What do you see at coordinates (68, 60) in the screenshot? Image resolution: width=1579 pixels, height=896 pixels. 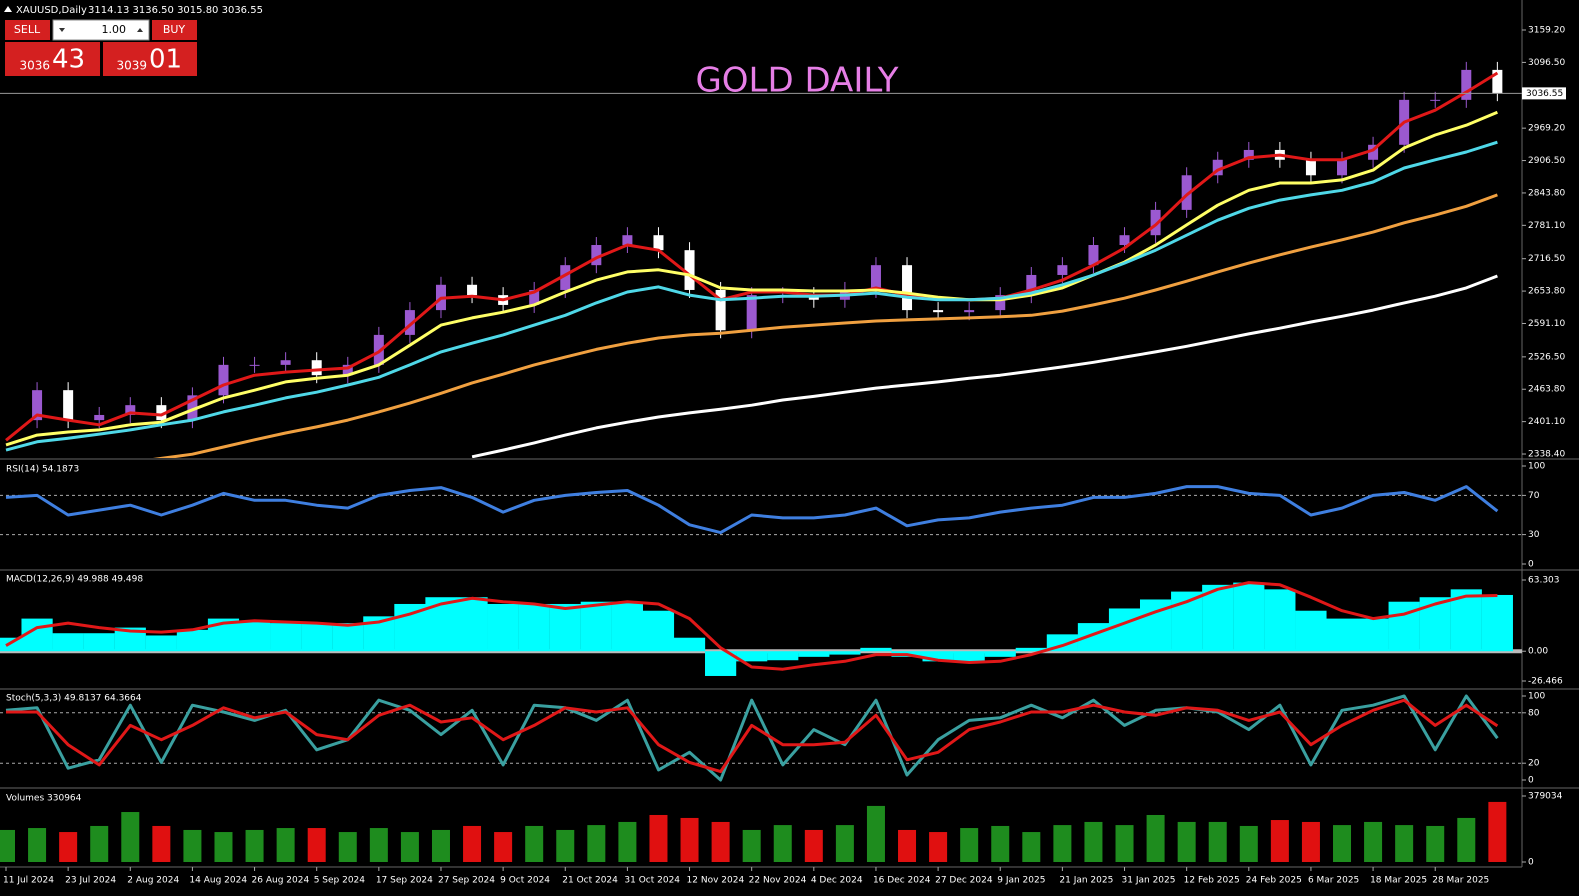 I see `bid-small: 43` at bounding box center [68, 60].